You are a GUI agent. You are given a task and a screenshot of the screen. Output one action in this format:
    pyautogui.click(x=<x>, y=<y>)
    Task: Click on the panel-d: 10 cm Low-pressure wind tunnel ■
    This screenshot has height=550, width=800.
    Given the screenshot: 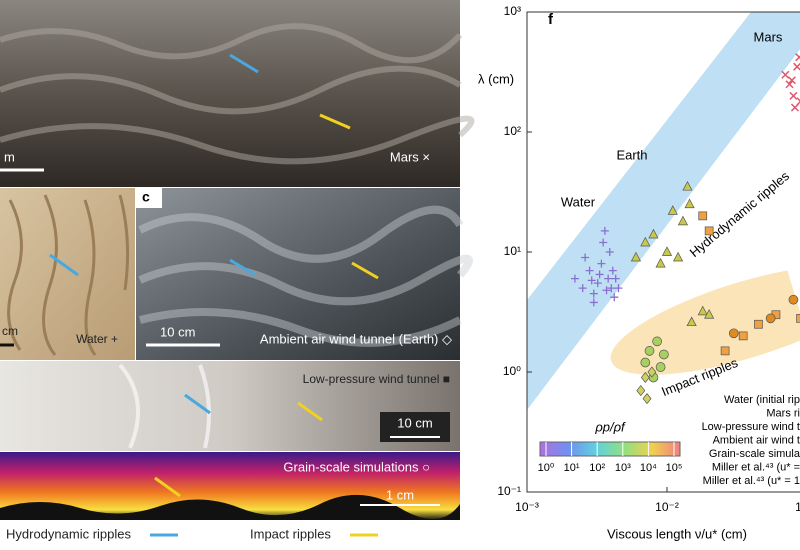 What is the action you would take?
    pyautogui.click(x=230, y=406)
    